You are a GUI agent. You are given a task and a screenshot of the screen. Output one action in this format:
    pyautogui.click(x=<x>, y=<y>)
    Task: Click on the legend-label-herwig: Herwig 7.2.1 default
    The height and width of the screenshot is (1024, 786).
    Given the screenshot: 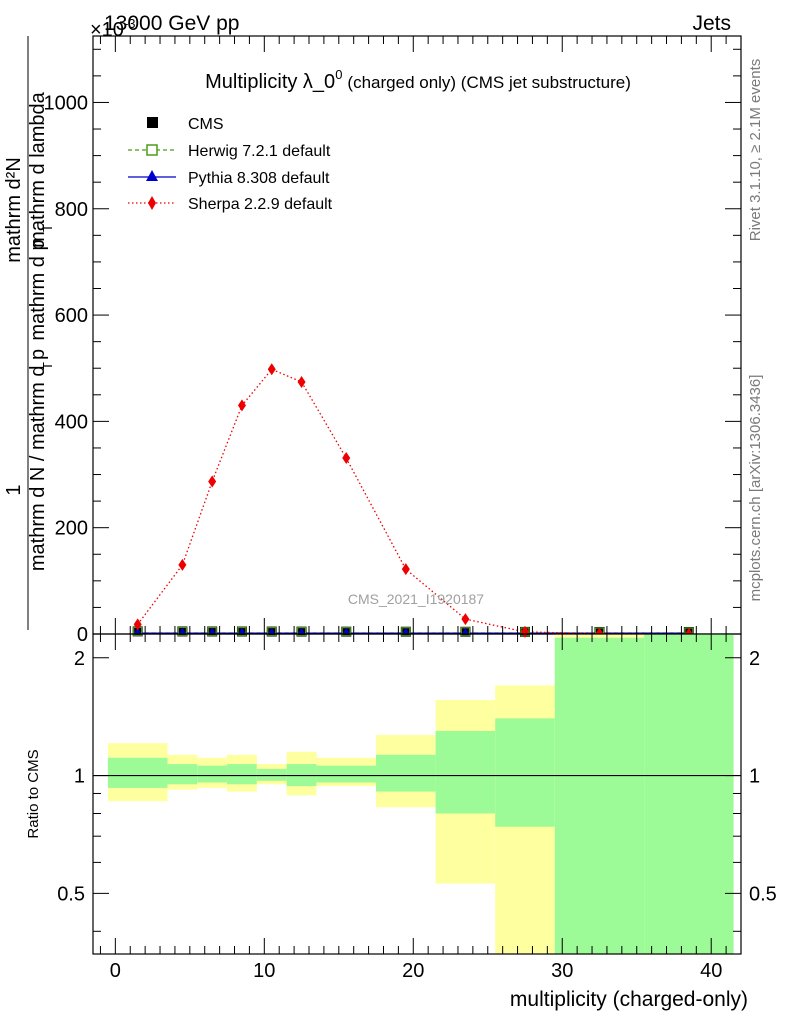 What is the action you would take?
    pyautogui.click(x=259, y=151)
    